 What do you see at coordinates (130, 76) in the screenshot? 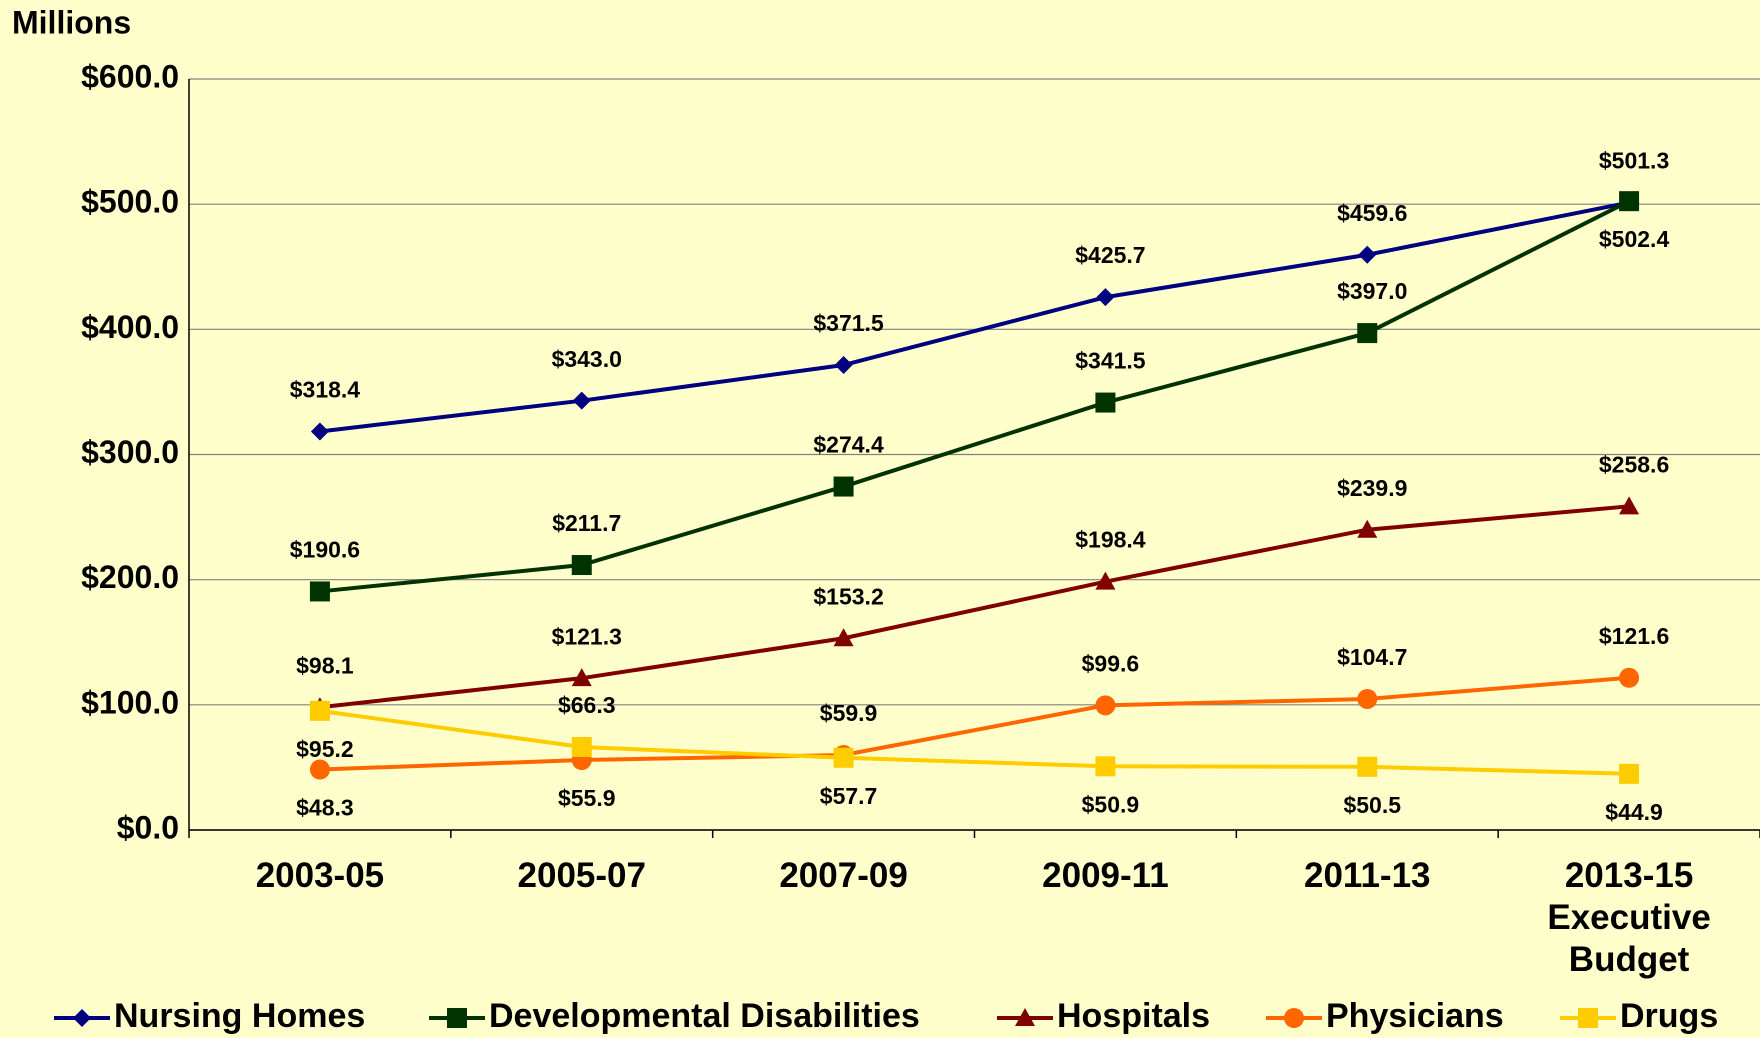
I see `y-tick-label: $600.0` at bounding box center [130, 76].